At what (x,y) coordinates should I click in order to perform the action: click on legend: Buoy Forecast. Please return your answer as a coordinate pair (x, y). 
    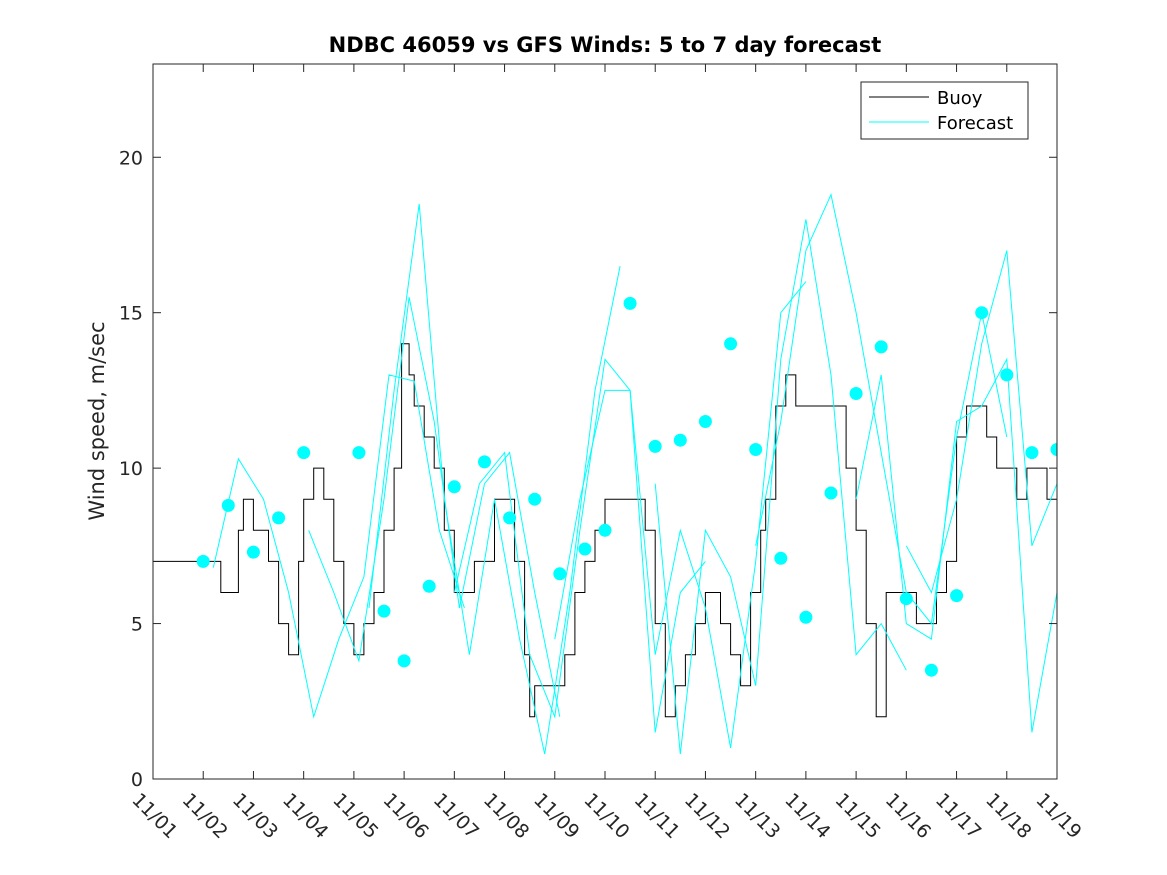
    Looking at the image, I should click on (944, 110).